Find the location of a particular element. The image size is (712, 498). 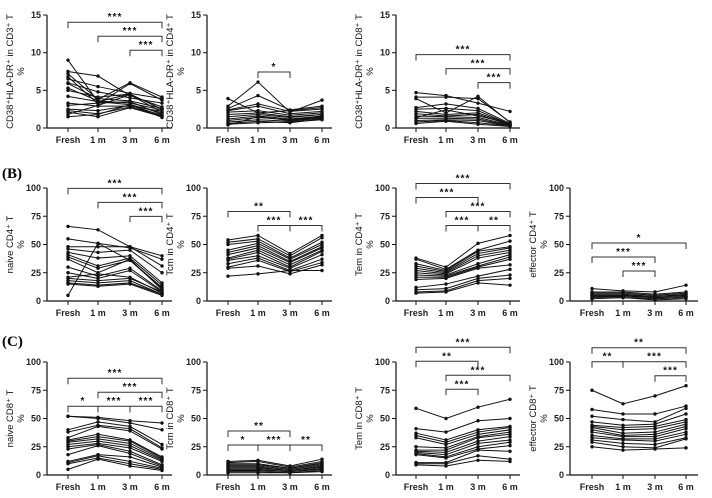

y-tick-label: 25 is located at coordinates (559, 447).